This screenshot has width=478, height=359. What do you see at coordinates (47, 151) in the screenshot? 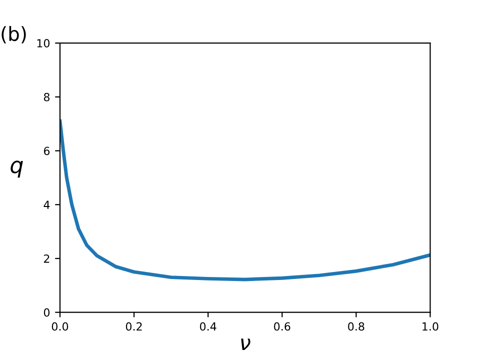
I see `y-tick-label: 6` at bounding box center [47, 151].